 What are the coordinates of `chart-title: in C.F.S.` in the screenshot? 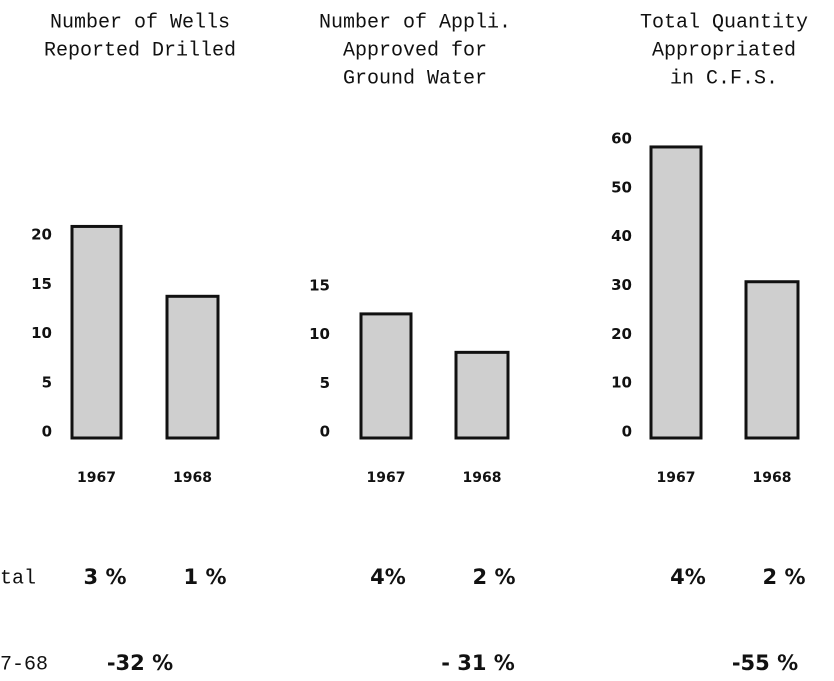 It's located at (724, 78).